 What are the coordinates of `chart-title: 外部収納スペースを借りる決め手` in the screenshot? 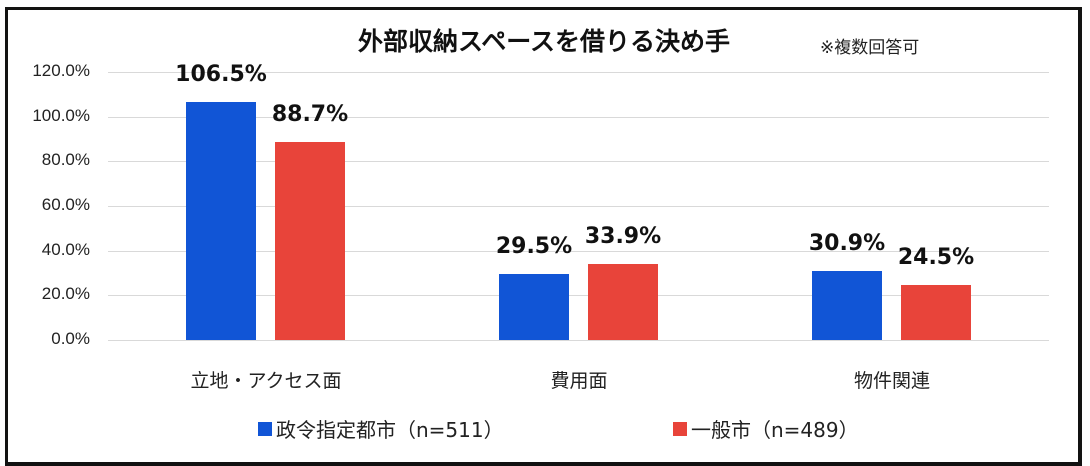 It's located at (544, 41).